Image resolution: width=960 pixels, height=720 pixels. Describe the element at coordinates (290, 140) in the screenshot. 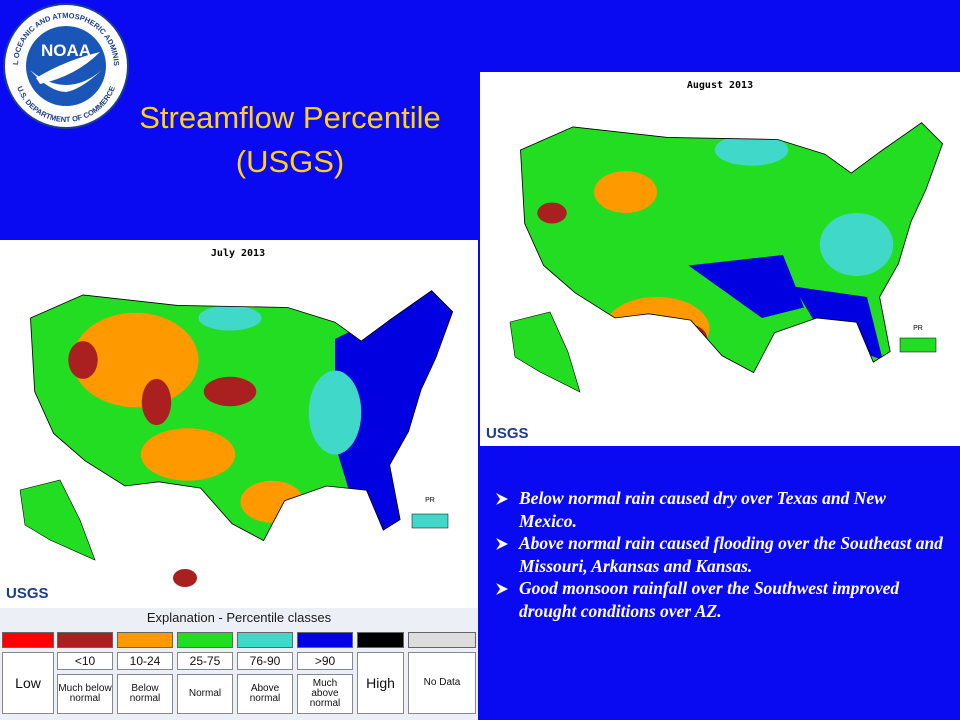

I see `slide-title: Streamflow Percentile (USGS)` at that location.